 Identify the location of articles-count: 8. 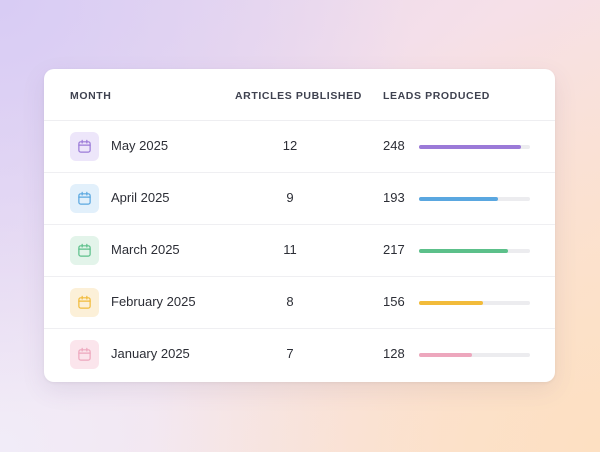
(290, 301).